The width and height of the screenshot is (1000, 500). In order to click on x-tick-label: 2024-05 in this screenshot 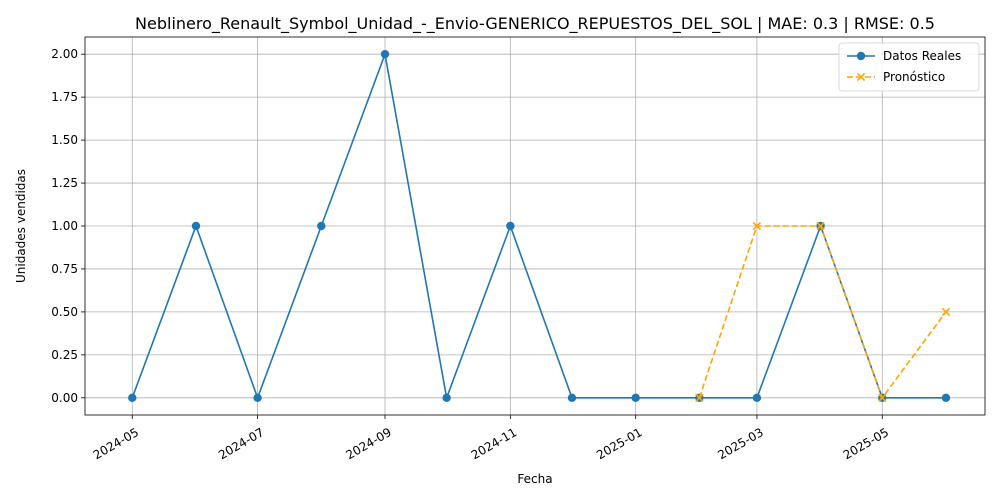, I will do `click(116, 443)`.